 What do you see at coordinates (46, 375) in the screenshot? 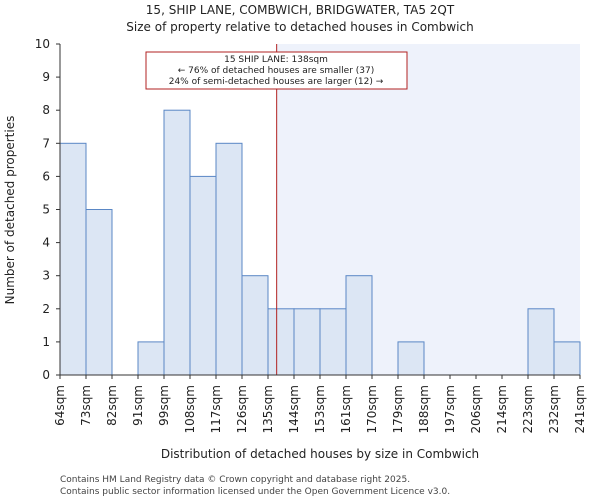
I see `y-tick-label: 0` at bounding box center [46, 375].